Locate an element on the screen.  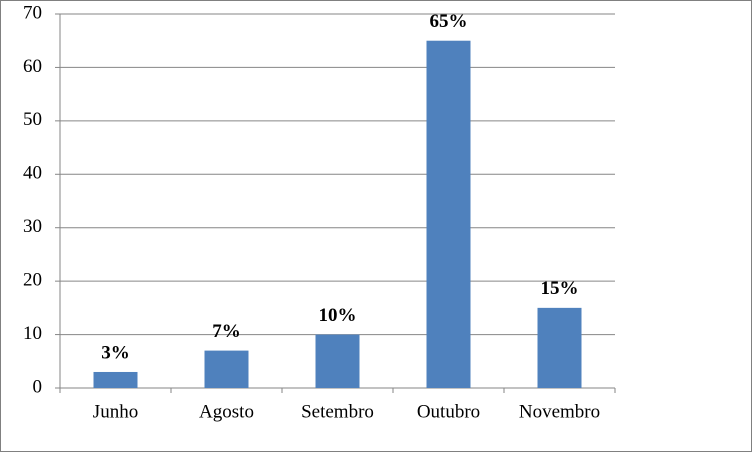
y-tick-label: 50 is located at coordinates (32, 119).